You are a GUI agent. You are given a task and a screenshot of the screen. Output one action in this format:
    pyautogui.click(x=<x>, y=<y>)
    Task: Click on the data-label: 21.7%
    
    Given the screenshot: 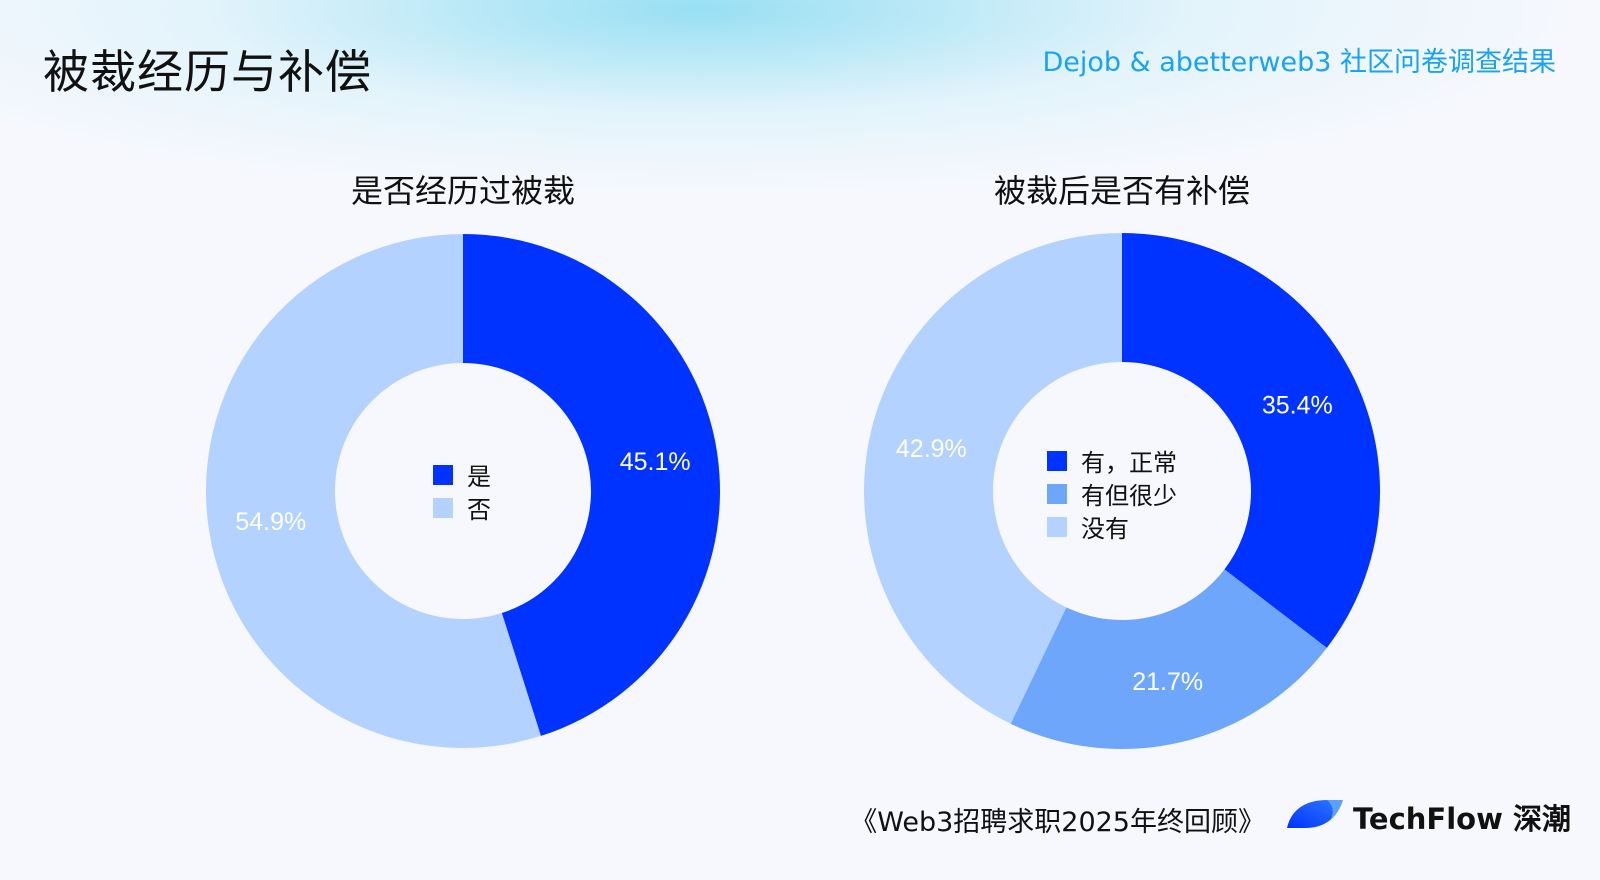 What is the action you would take?
    pyautogui.click(x=1167, y=682)
    